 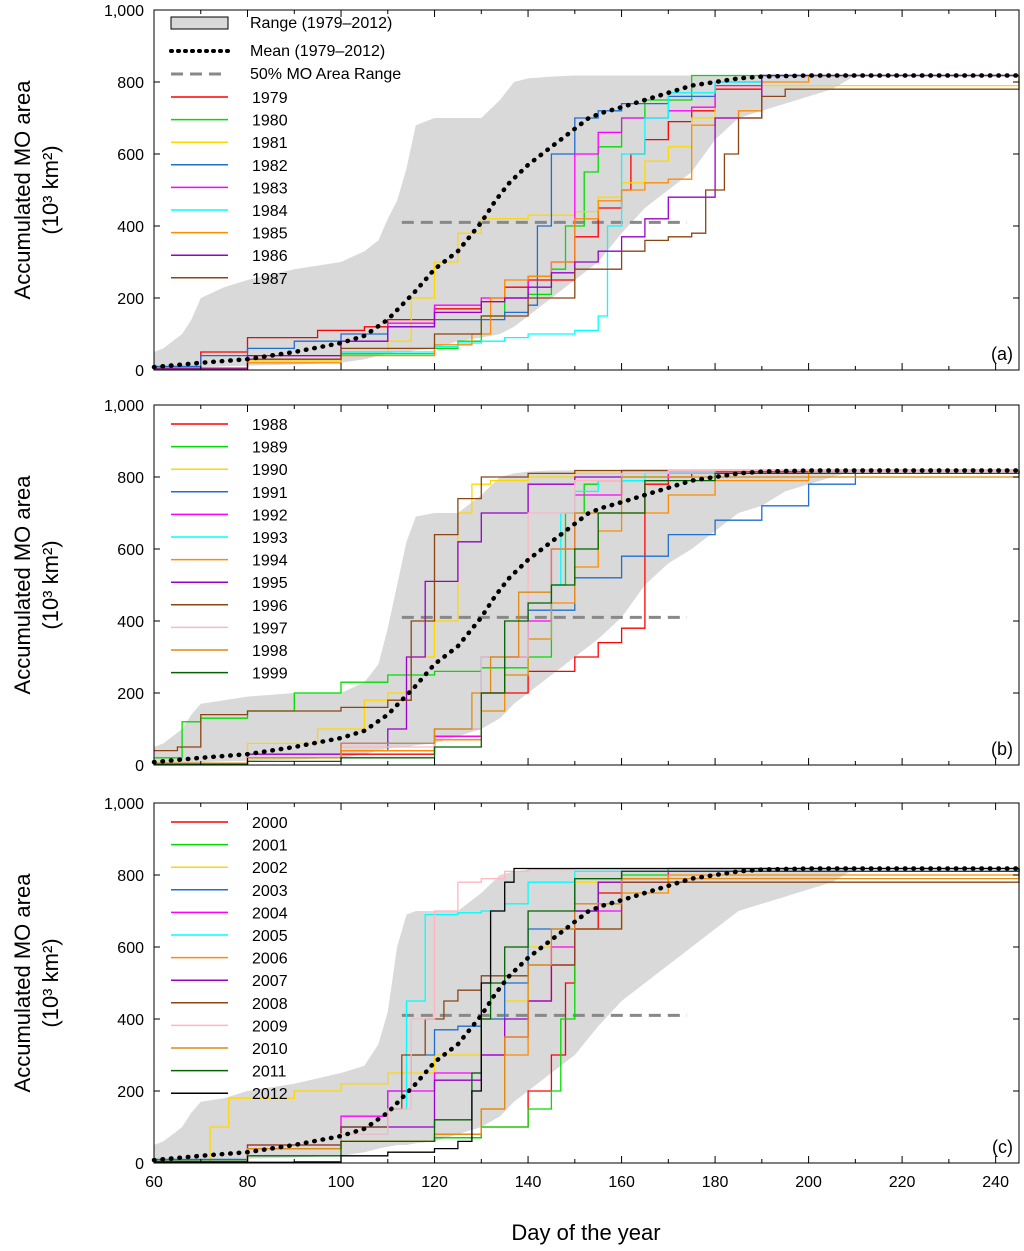 What do you see at coordinates (321, 23) in the screenshot?
I see `legend-range-label: Range (1979–2012)` at bounding box center [321, 23].